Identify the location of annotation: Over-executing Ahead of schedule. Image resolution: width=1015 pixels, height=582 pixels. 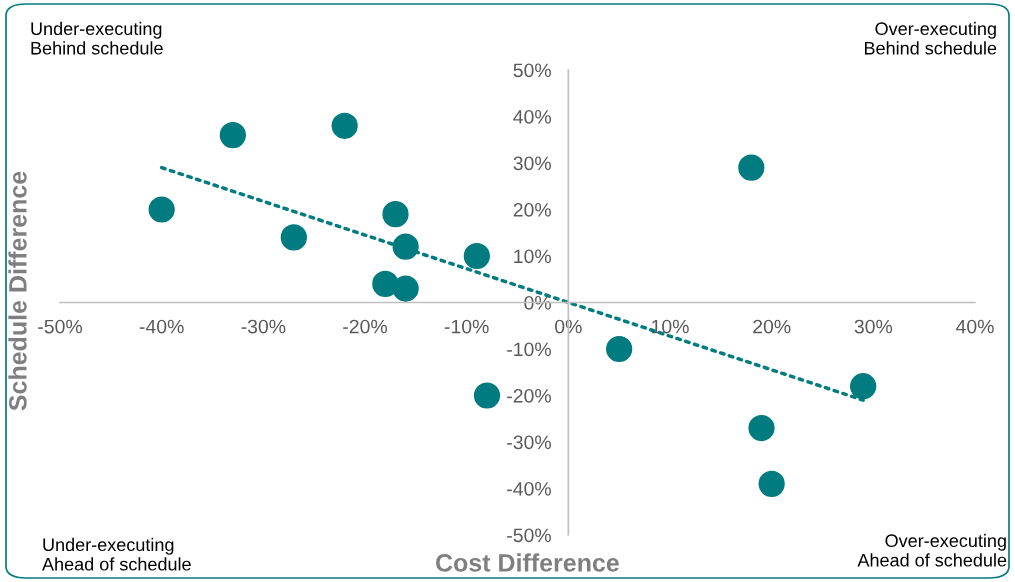
(932, 550).